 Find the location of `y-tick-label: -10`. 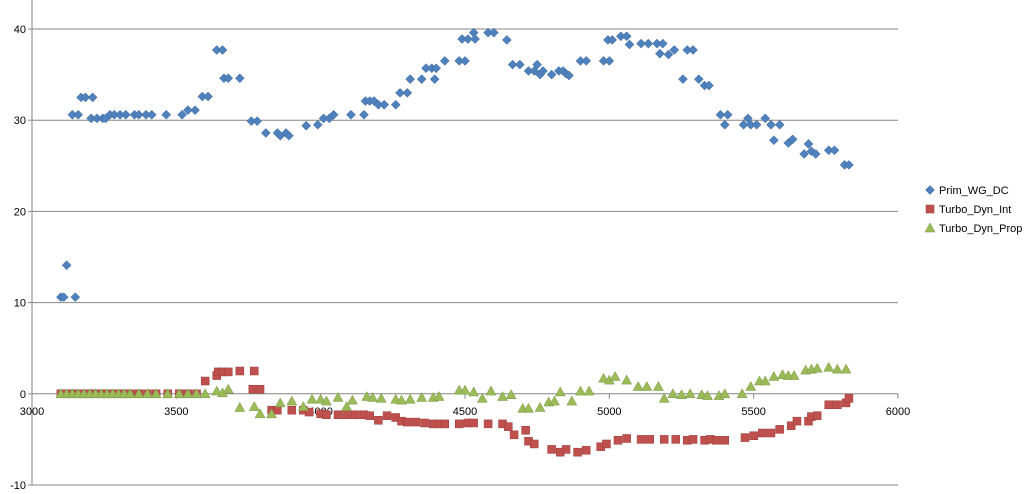

y-tick-label: -10 is located at coordinates (18, 486).